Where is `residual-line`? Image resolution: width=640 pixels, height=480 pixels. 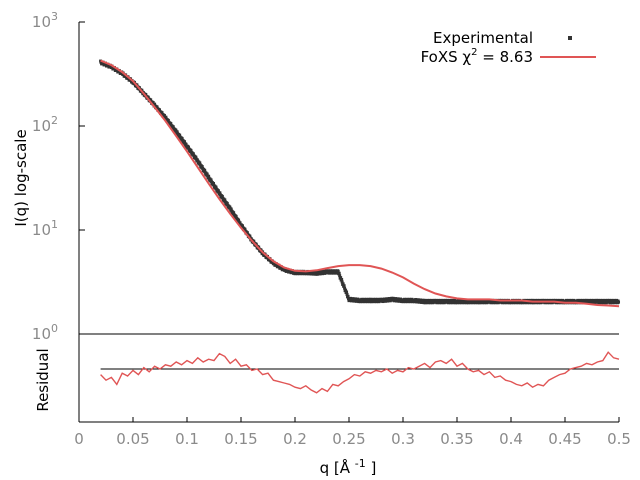
residual-line is located at coordinates (360, 372).